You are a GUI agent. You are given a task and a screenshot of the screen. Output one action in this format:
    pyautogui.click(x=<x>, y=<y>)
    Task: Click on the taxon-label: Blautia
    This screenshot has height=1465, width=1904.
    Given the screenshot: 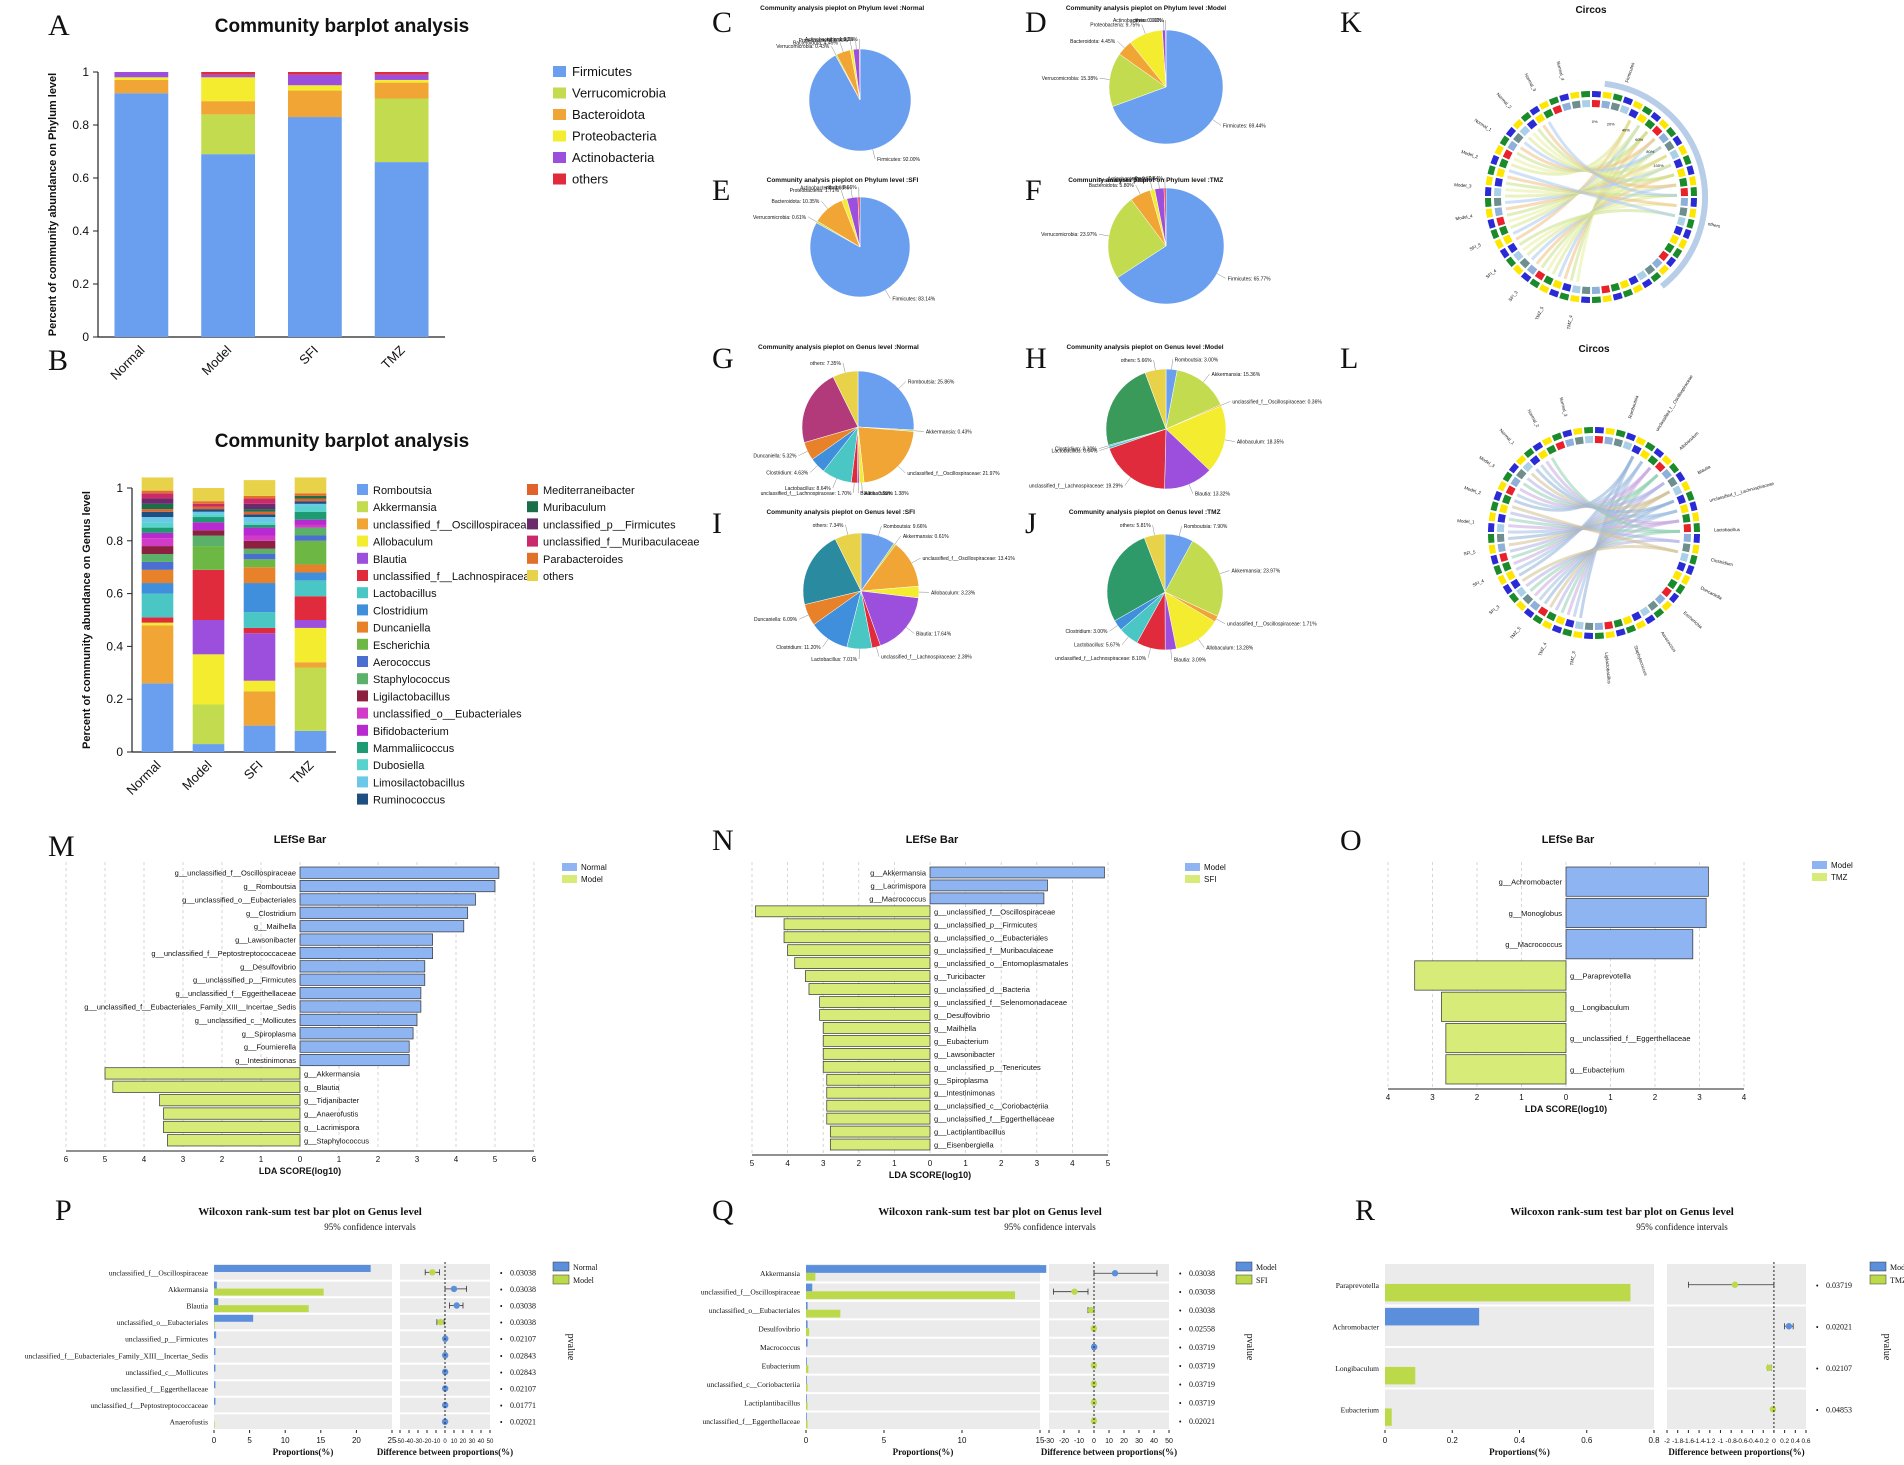 What is the action you would take?
    pyautogui.click(x=197, y=1306)
    